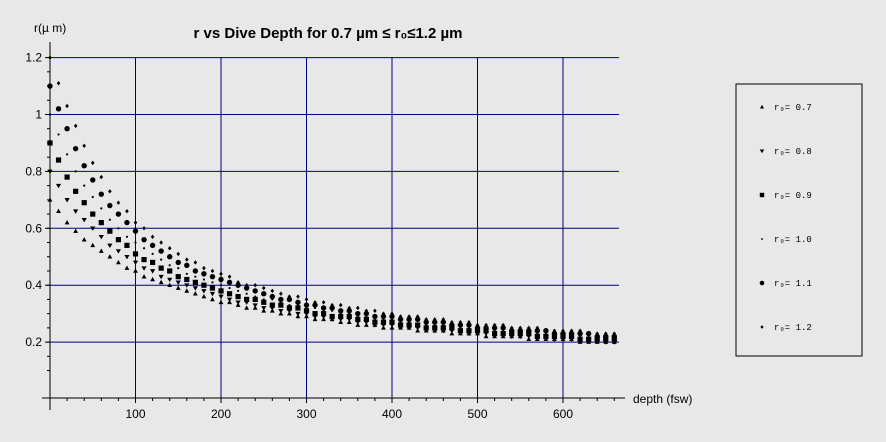 The width and height of the screenshot is (886, 442). Describe the element at coordinates (793, 284) in the screenshot. I see `legend-label: r₀= 1.1` at that location.